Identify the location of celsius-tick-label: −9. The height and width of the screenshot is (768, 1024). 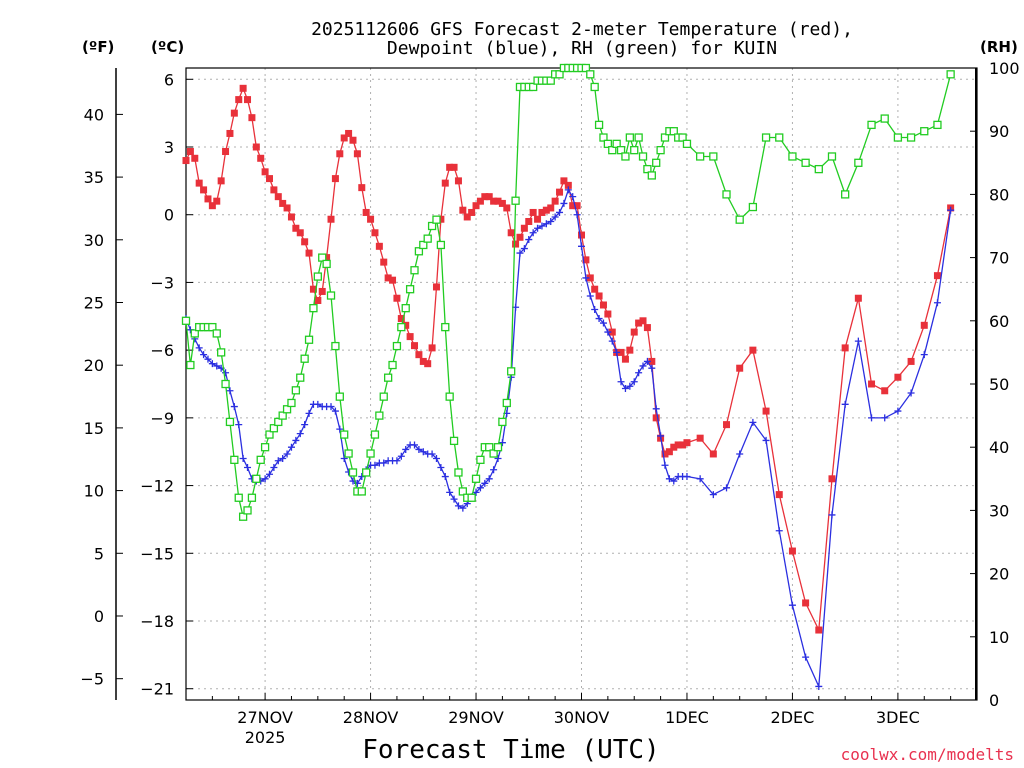
(162, 418).